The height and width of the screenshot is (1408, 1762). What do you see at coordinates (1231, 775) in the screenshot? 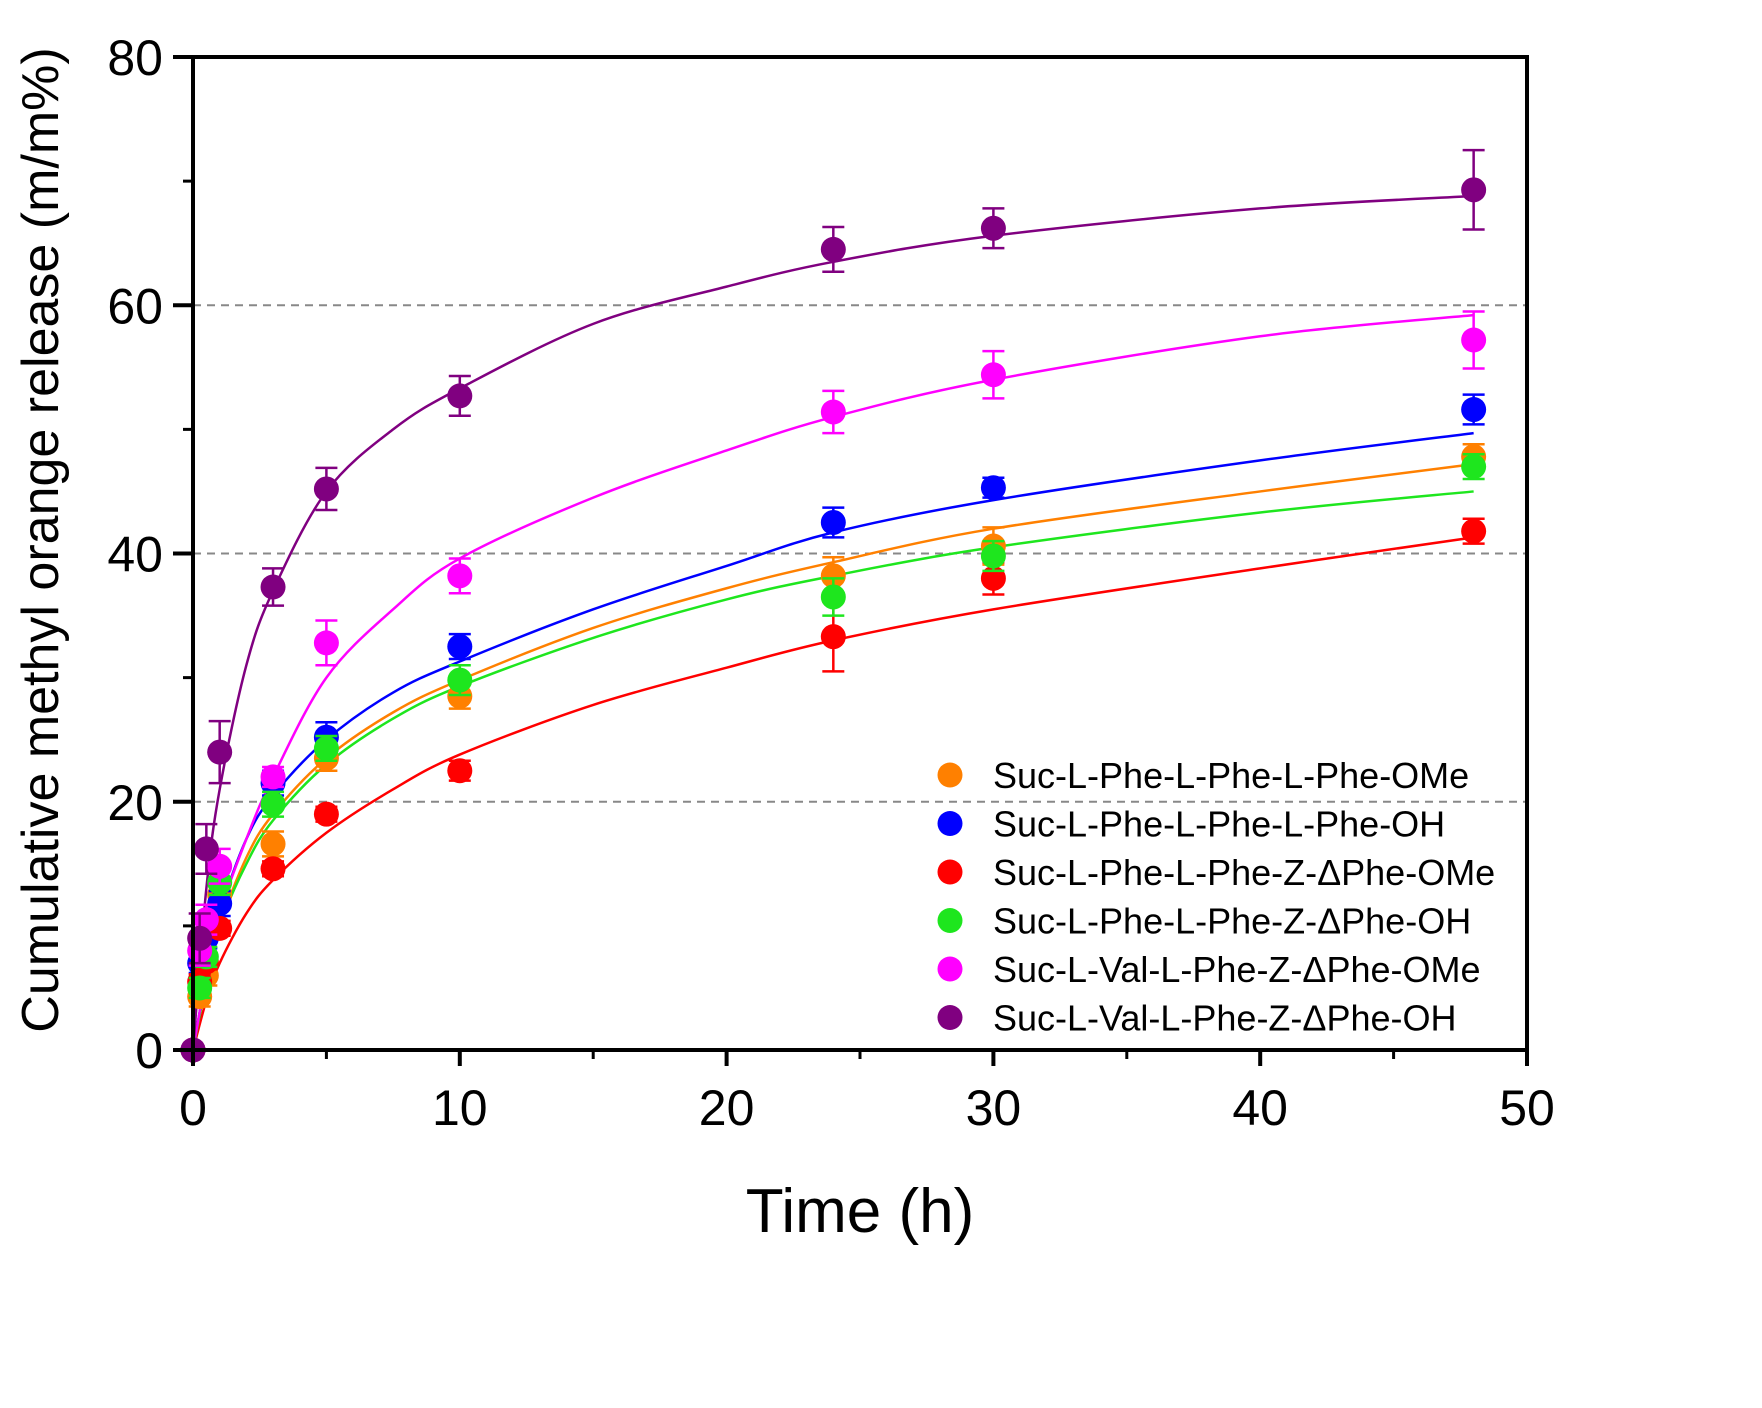
I see `legend-label: Suc-L-Phe-L-Phe-L-Phe-OMe` at bounding box center [1231, 775].